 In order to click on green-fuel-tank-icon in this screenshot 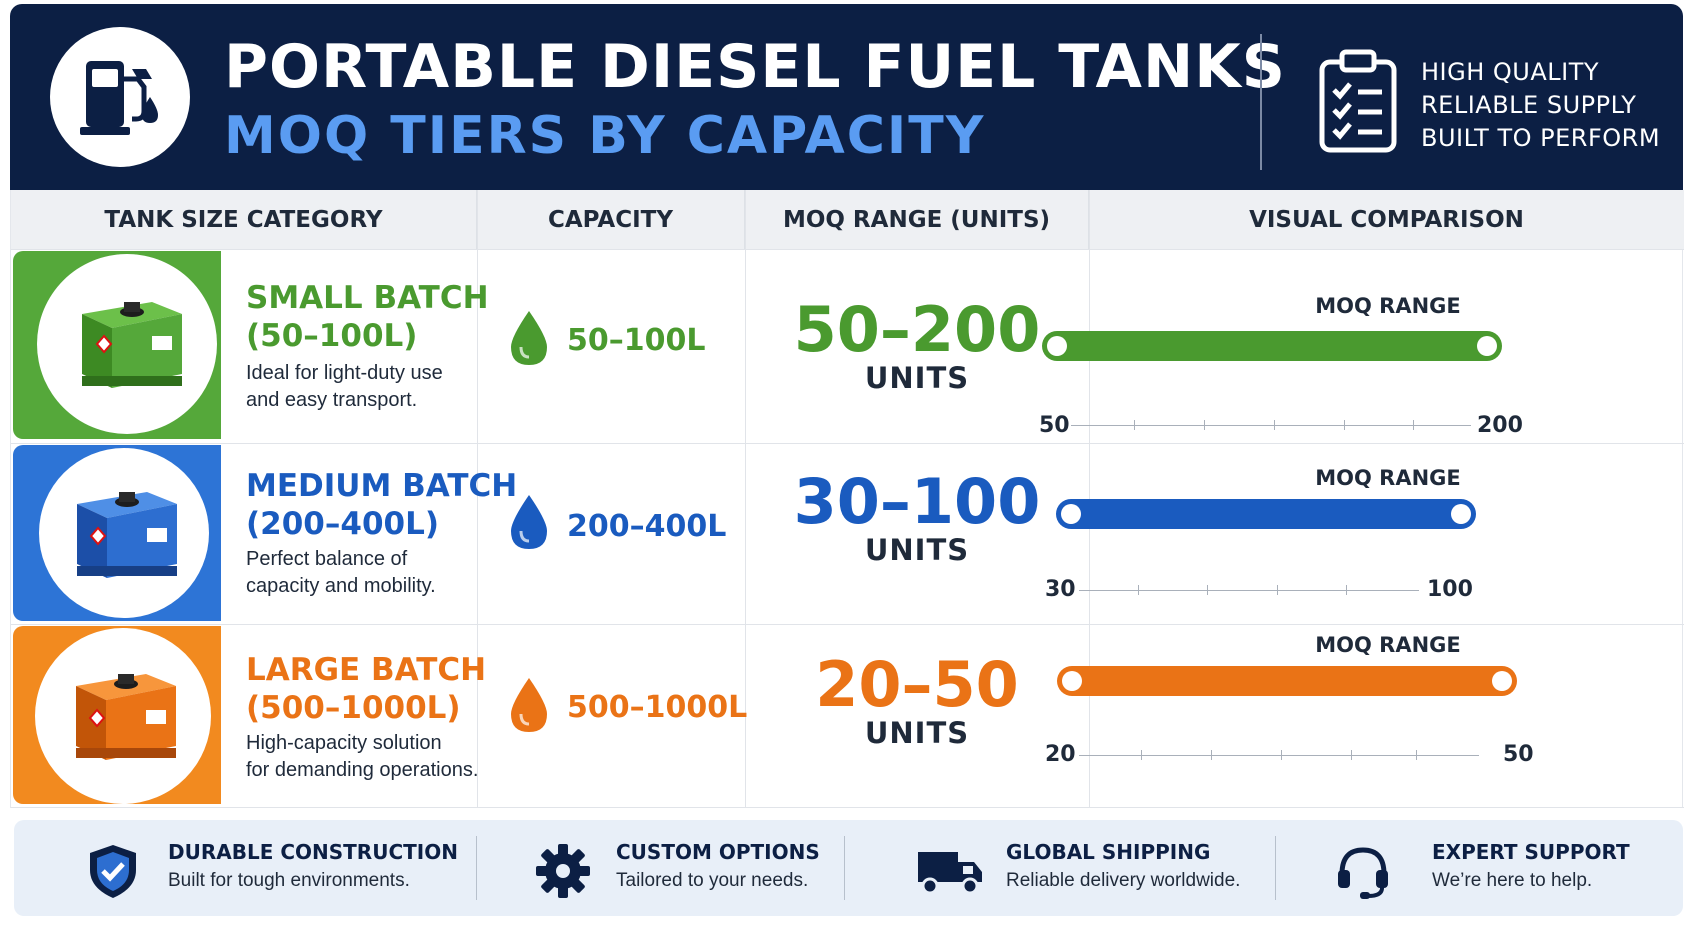, I will do `click(132, 345)`.